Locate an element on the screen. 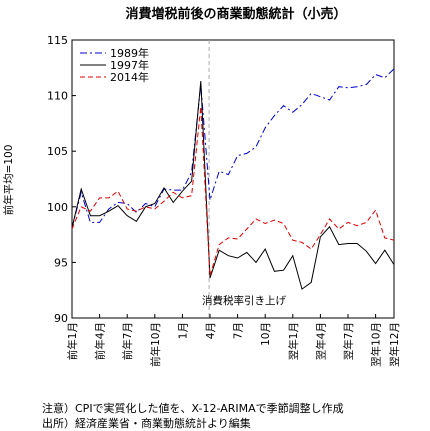 This screenshot has width=430, height=431. x-tick-label: 前年4月 is located at coordinates (100, 341).